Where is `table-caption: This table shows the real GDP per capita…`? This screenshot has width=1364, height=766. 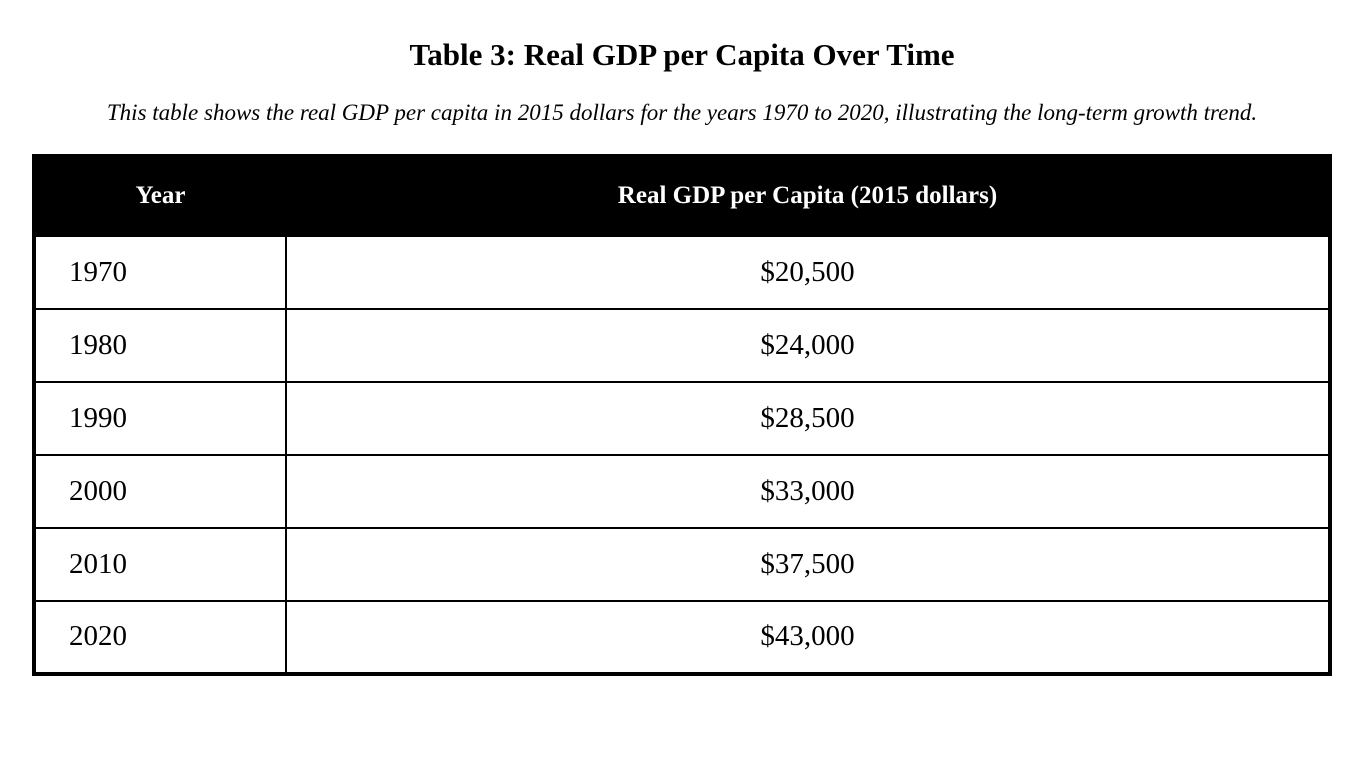 table-caption: This table shows the real GDP per capita… is located at coordinates (682, 113).